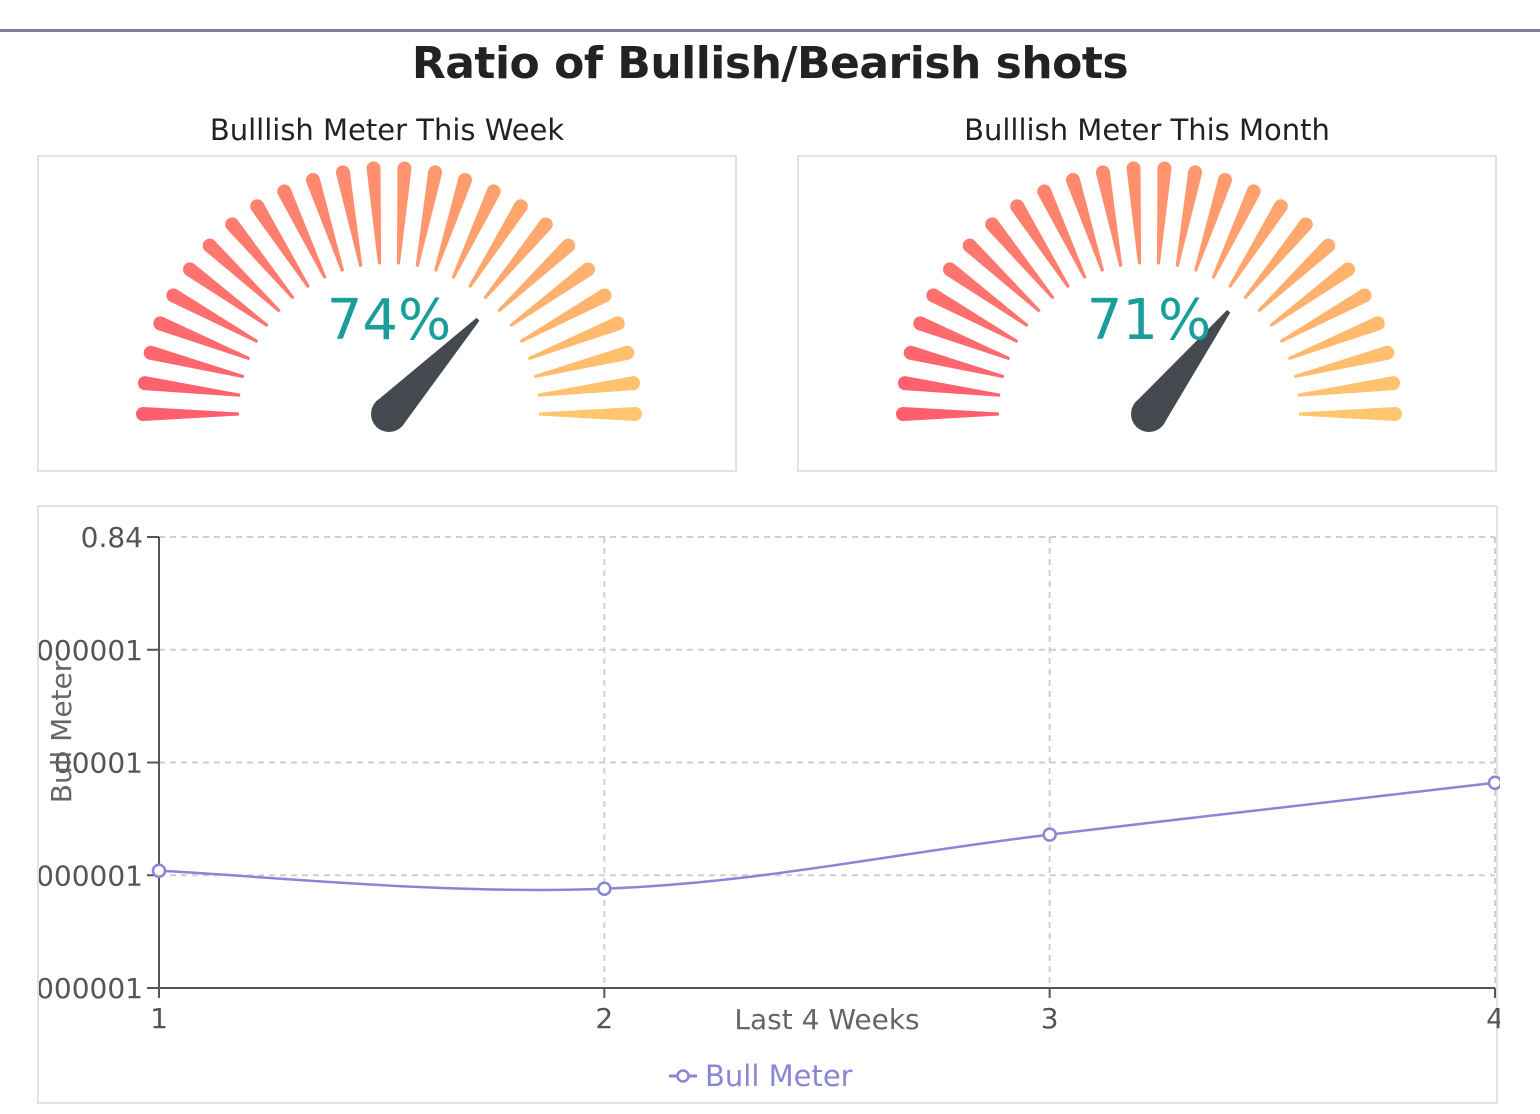 Image resolution: width=1540 pixels, height=1114 pixels. I want to click on x-tick-label: 3, so click(1050, 1018).